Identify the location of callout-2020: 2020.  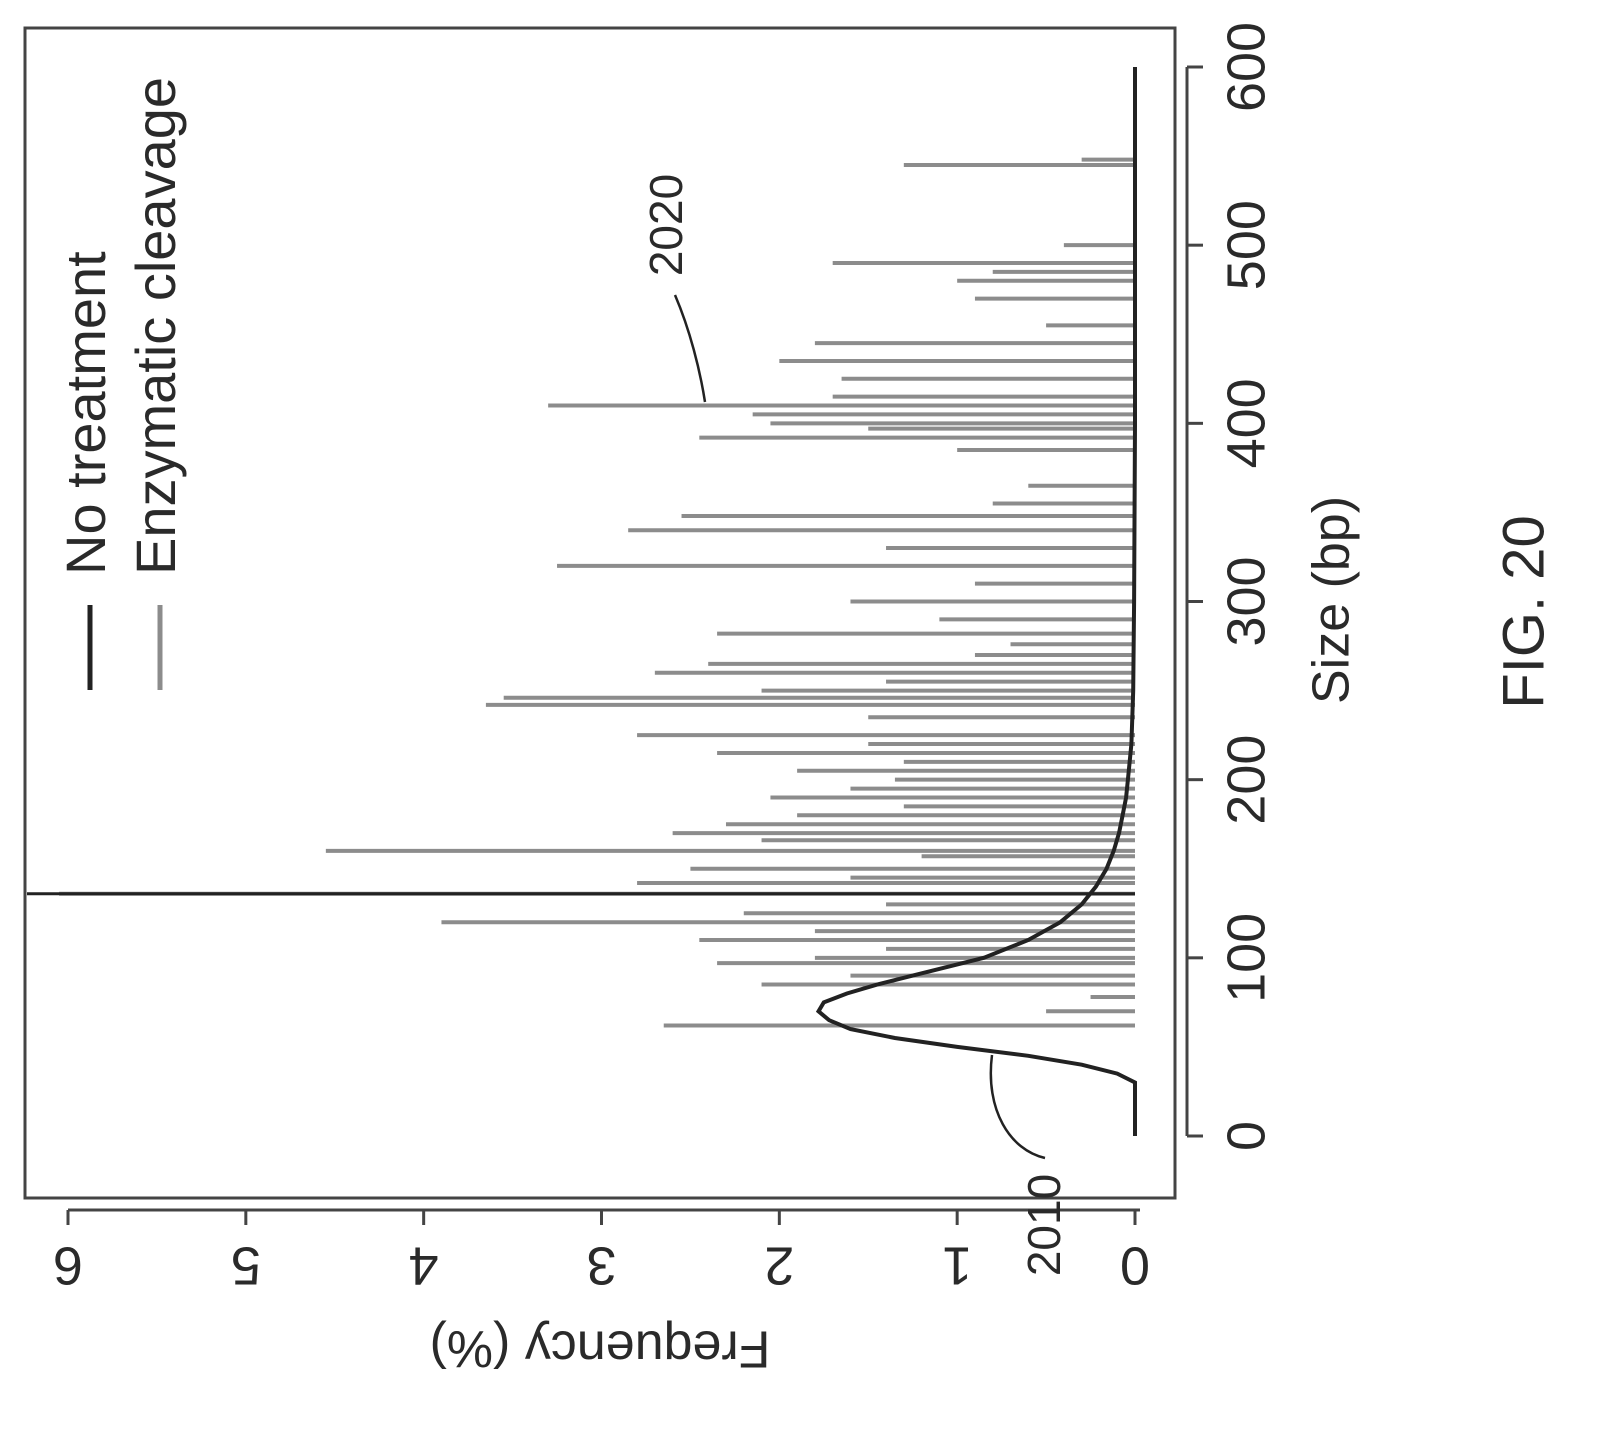
(673, 288).